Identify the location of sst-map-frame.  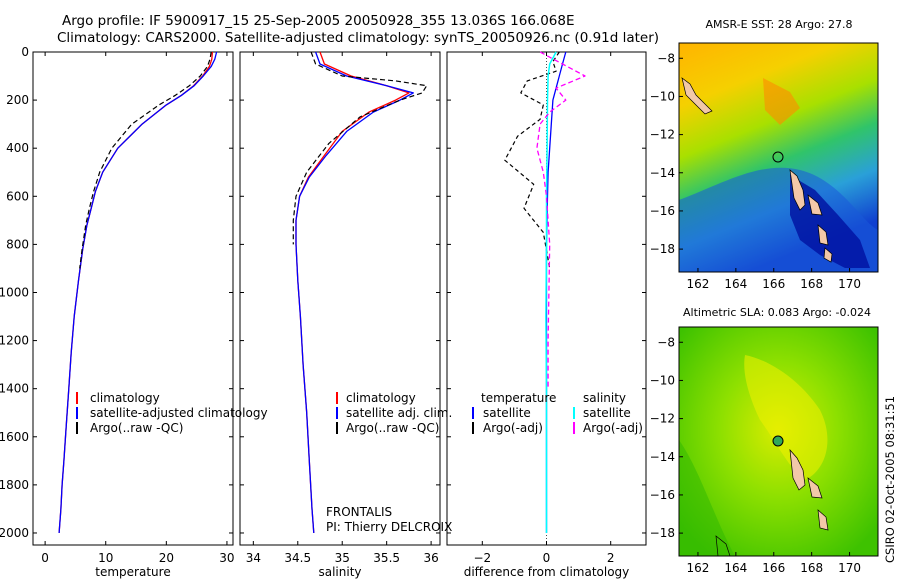
(778, 157).